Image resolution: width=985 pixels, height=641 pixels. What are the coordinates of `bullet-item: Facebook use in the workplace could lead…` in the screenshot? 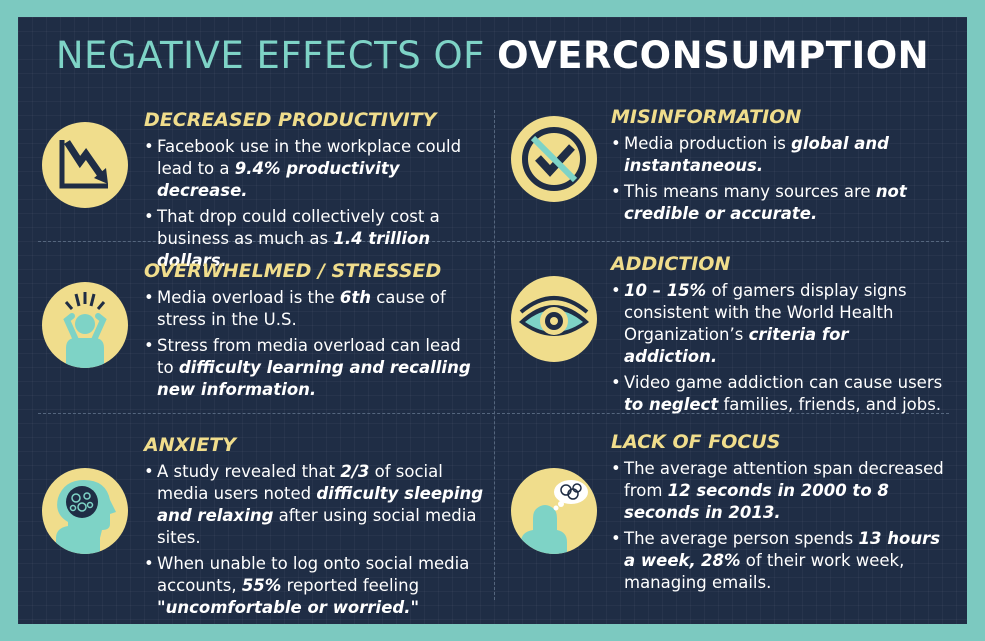 It's located at (314, 169).